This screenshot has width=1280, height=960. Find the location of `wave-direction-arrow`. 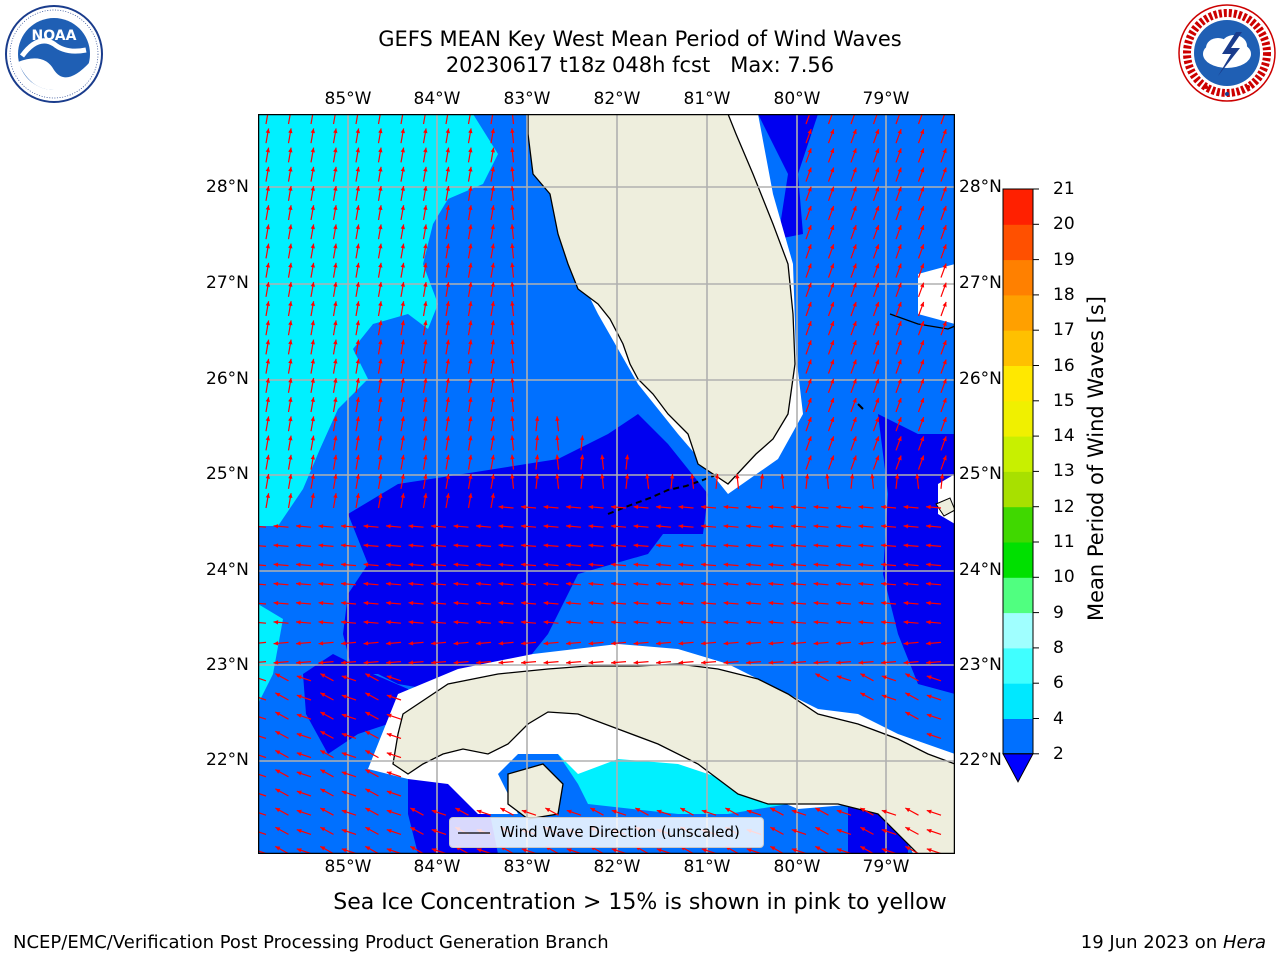

wave-direction-arrow is located at coordinates (808, 119).